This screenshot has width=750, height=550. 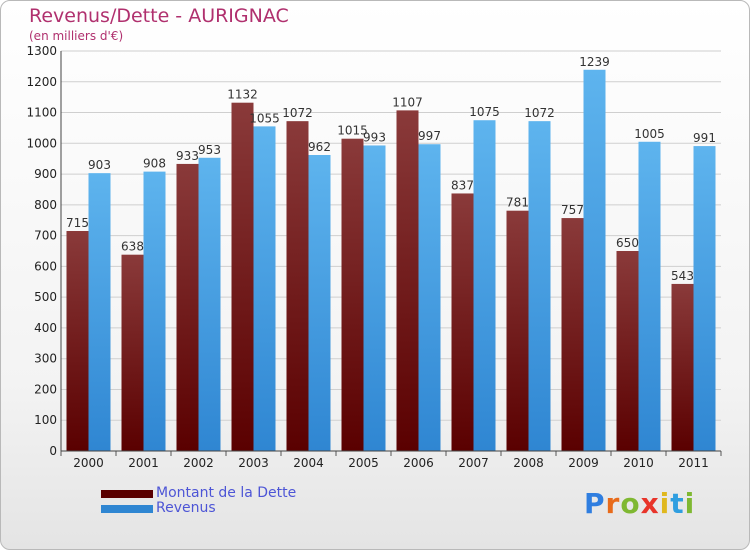 What do you see at coordinates (595, 503) in the screenshot?
I see `logo-letter: P` at bounding box center [595, 503].